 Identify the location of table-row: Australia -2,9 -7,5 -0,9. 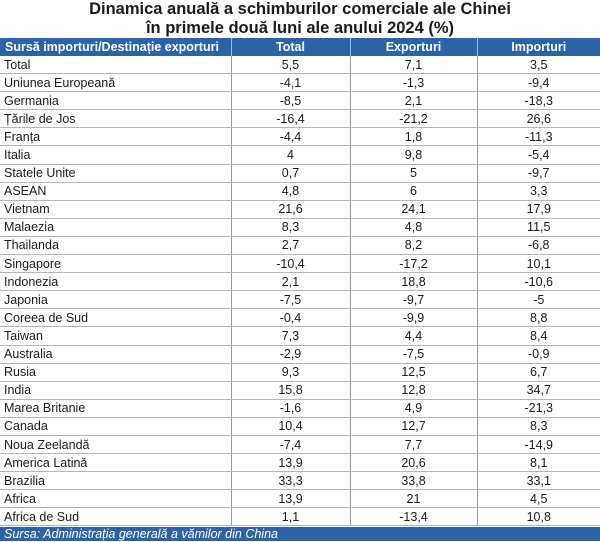
(300, 354).